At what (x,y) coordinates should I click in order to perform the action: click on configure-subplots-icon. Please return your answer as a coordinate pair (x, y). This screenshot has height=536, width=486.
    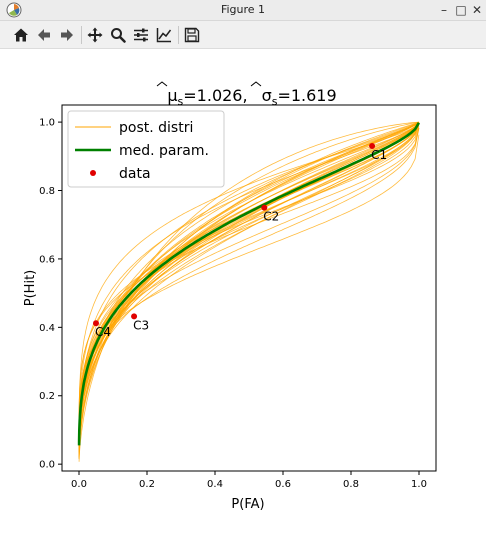
    Looking at the image, I should click on (141, 35).